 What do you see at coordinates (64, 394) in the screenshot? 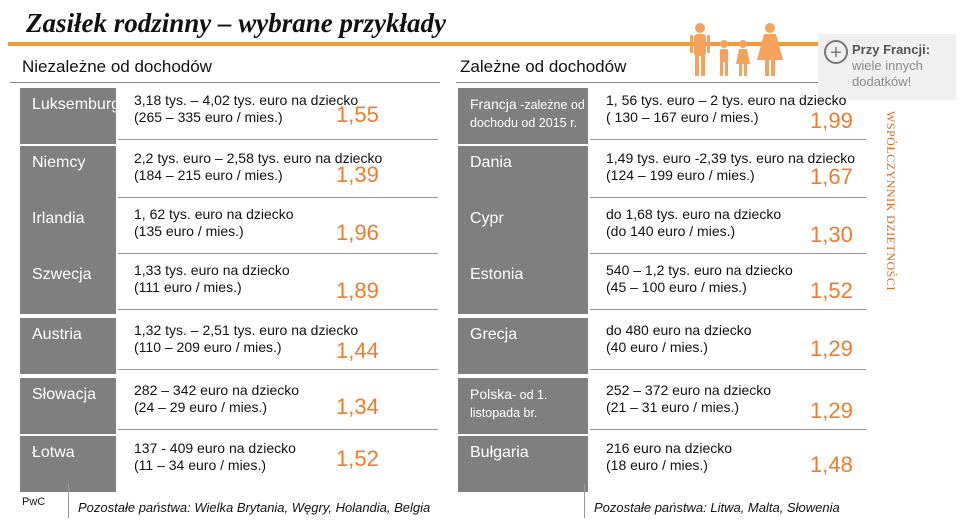
I see `country-name: Słowacja` at bounding box center [64, 394].